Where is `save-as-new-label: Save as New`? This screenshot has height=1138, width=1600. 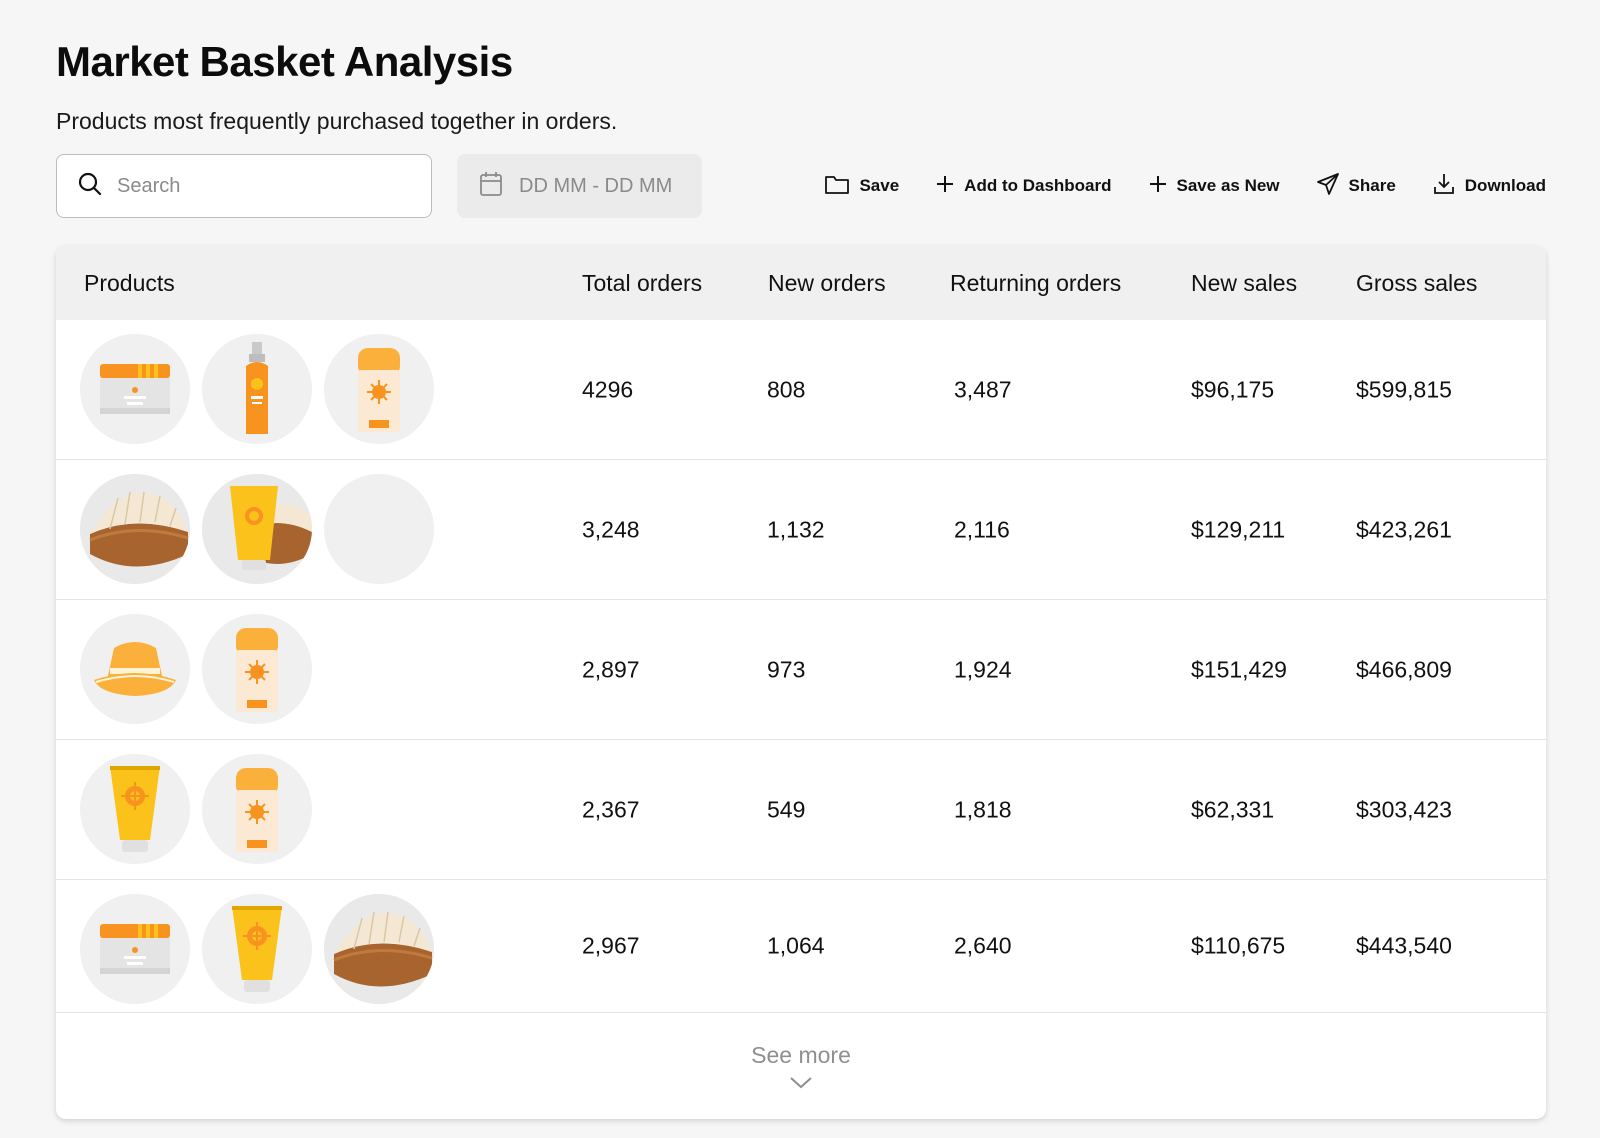
save-as-new-label: Save as New is located at coordinates (1228, 185).